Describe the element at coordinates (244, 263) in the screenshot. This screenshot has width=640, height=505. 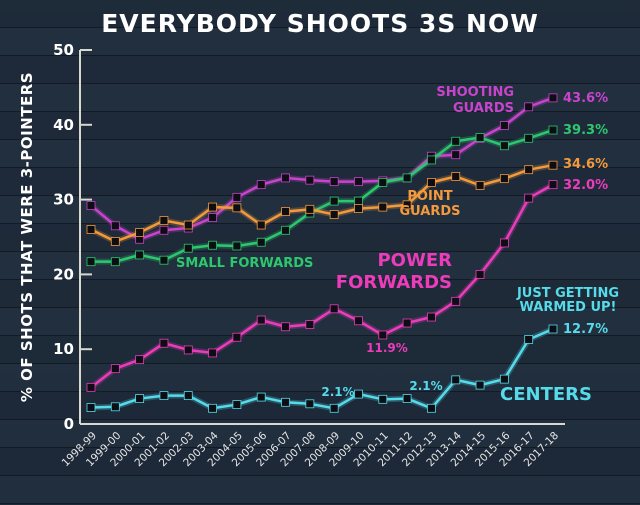
I see `label-small-forwards: SMALL FORWARDS` at that location.